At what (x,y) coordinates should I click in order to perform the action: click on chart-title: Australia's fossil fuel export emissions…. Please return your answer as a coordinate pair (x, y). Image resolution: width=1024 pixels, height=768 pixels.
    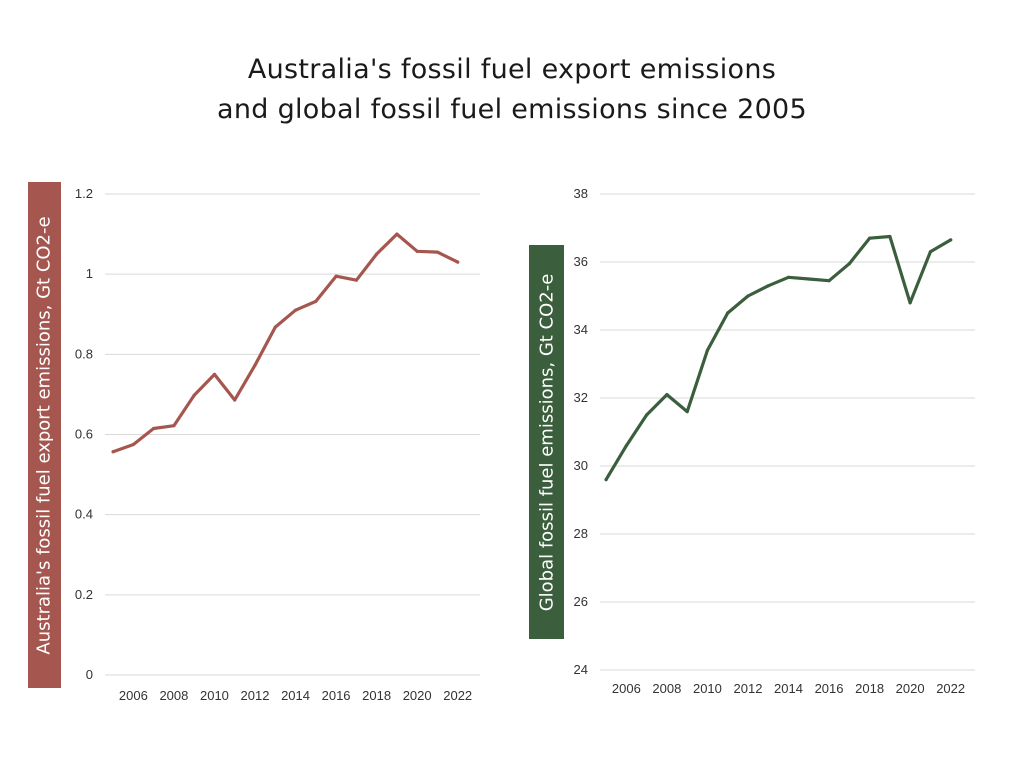
    Looking at the image, I should click on (512, 90).